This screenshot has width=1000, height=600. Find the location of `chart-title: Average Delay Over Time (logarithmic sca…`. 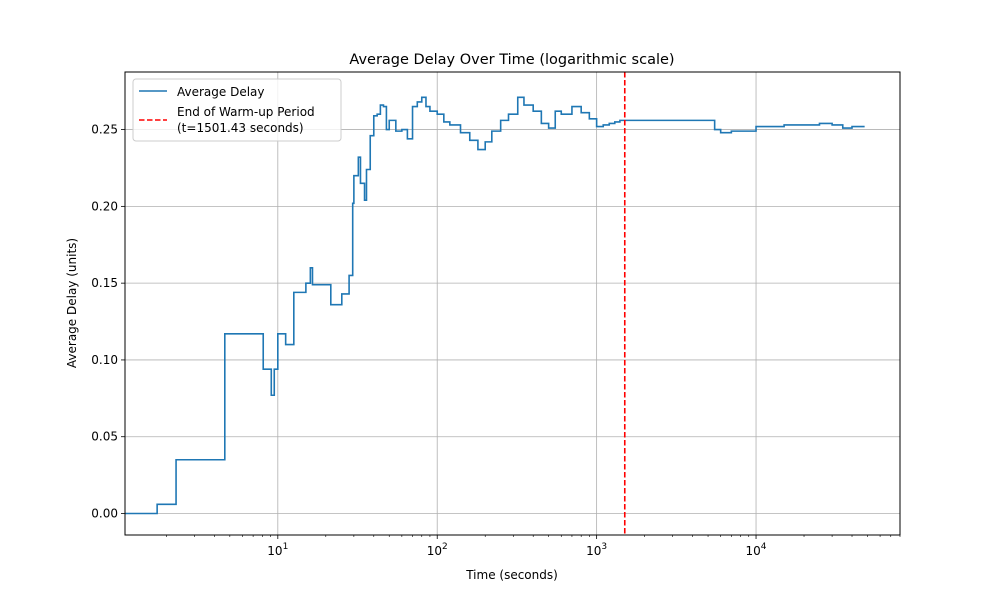

chart-title: Average Delay Over Time (logarithmic sca… is located at coordinates (511, 60).